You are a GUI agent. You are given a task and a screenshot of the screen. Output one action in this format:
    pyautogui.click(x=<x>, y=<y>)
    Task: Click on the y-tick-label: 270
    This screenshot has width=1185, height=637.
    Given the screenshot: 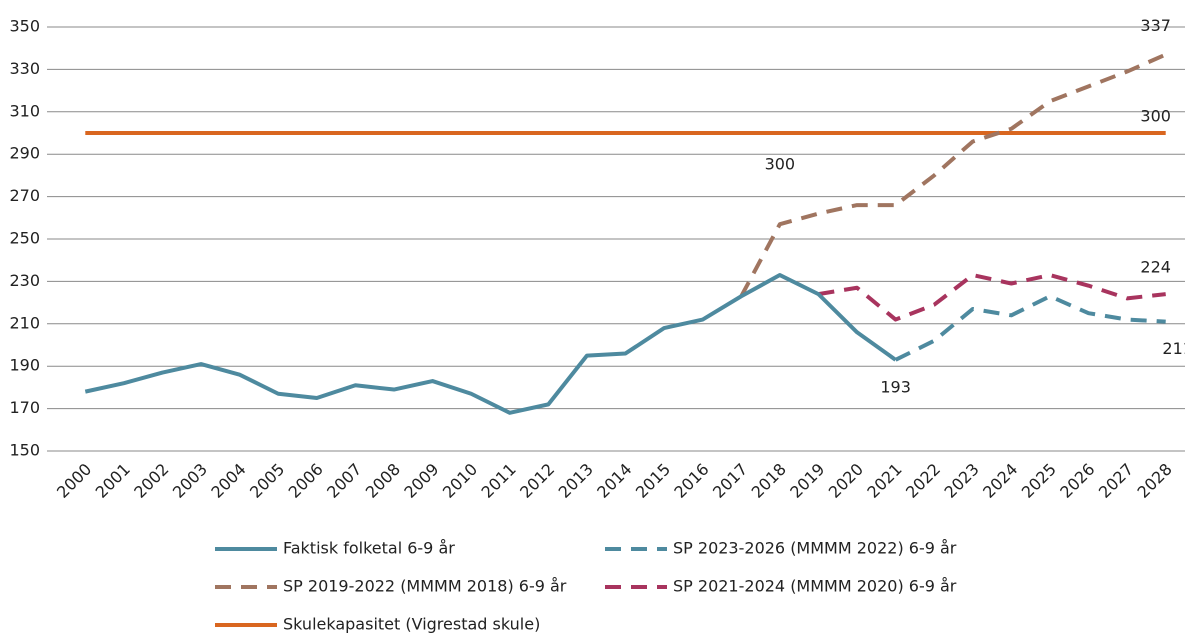 What is the action you would take?
    pyautogui.click(x=24, y=195)
    